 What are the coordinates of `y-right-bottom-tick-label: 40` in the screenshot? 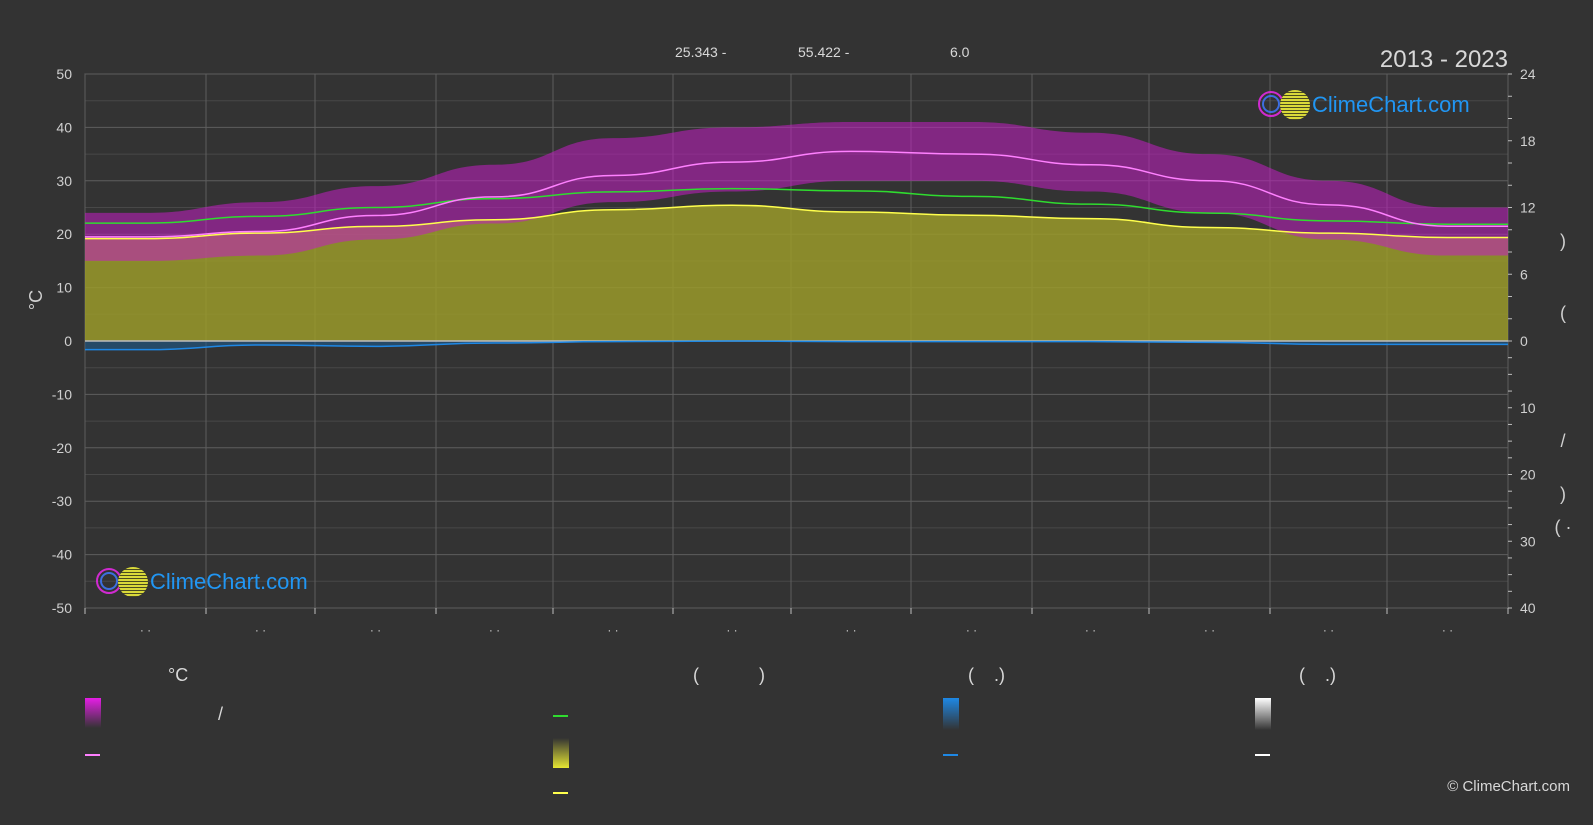 It's located at (1528, 608).